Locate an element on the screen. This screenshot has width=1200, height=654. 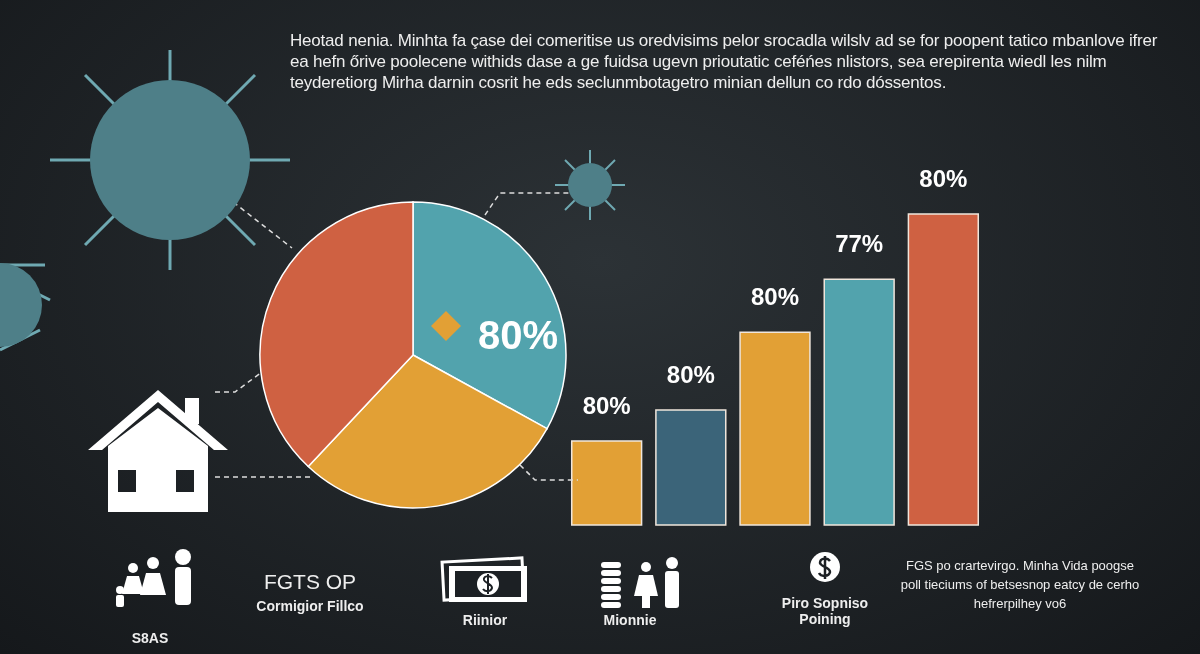
annotation: 77% is located at coordinates (859, 244).